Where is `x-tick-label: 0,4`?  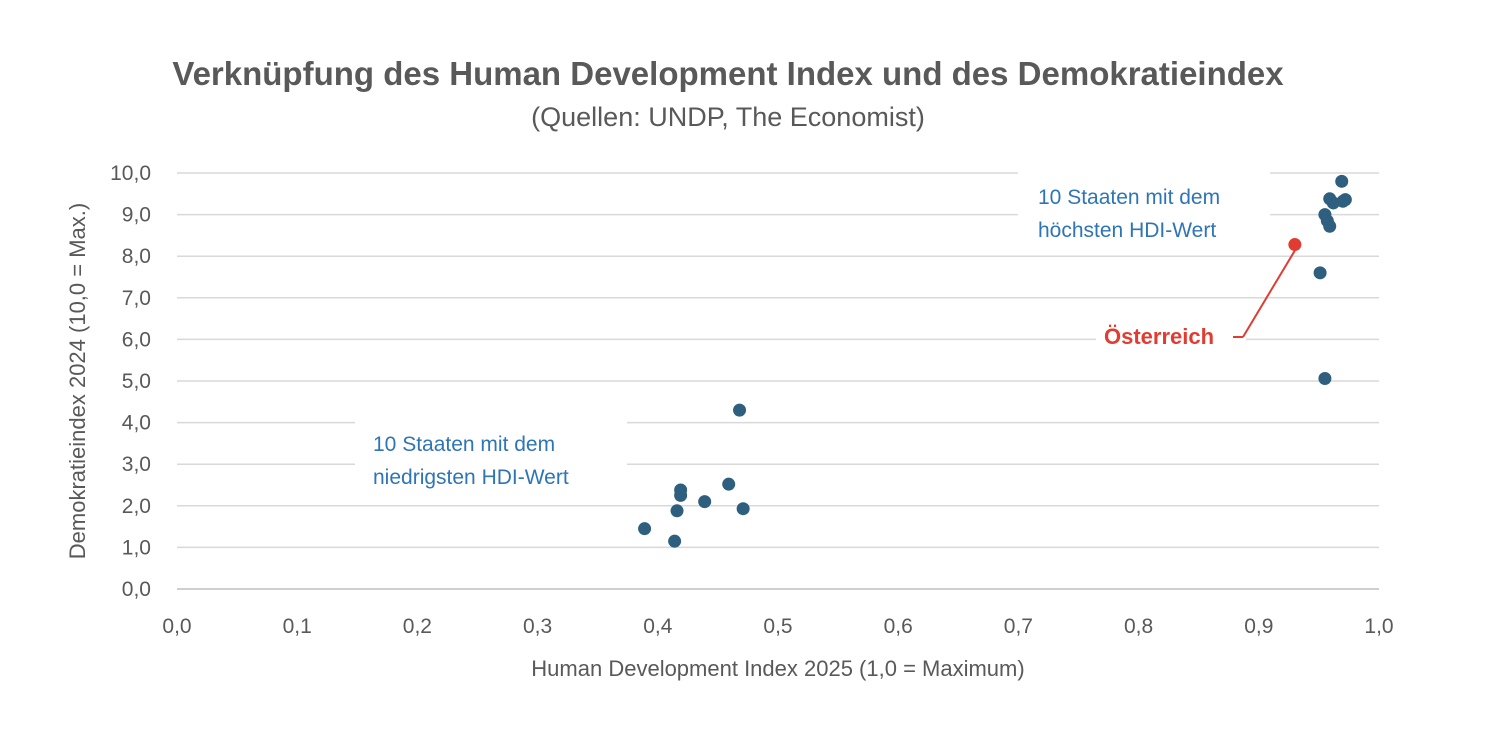 x-tick-label: 0,4 is located at coordinates (658, 626).